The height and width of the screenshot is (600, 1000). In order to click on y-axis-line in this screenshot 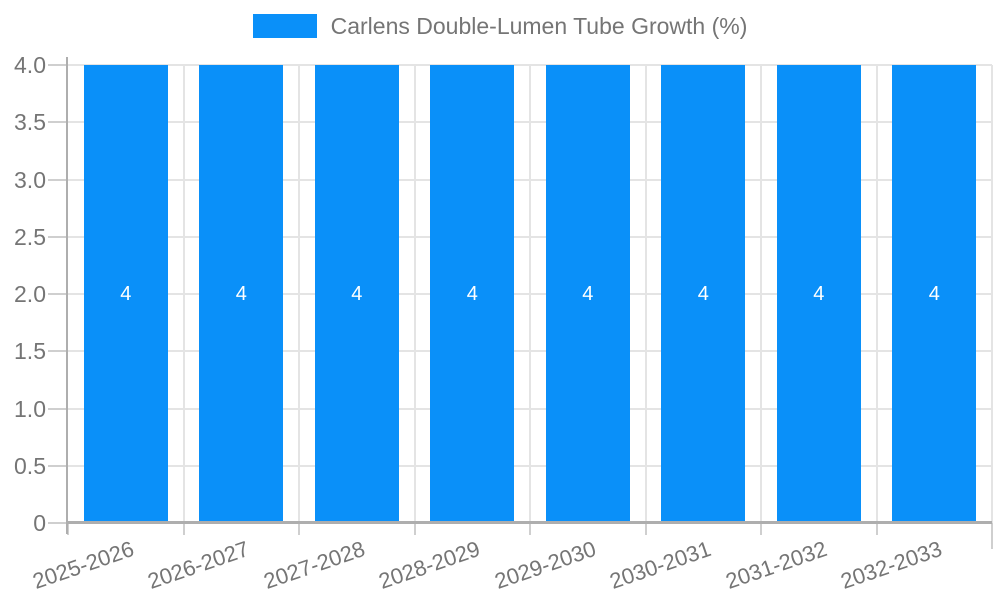, I will do `click(67, 295)`.